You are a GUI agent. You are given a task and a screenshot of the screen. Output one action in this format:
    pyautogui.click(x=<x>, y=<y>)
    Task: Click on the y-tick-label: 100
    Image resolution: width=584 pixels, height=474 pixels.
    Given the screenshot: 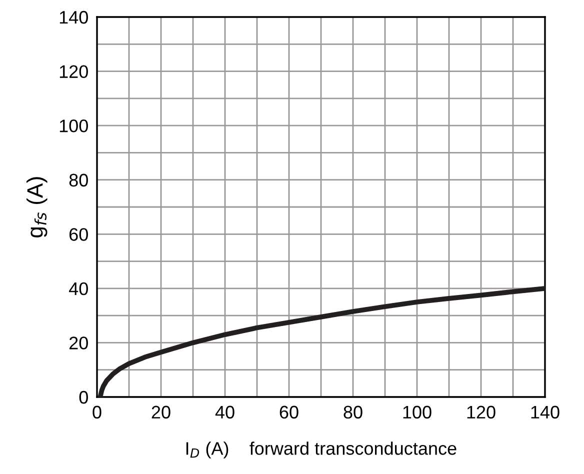 What is the action you would take?
    pyautogui.click(x=74, y=126)
    